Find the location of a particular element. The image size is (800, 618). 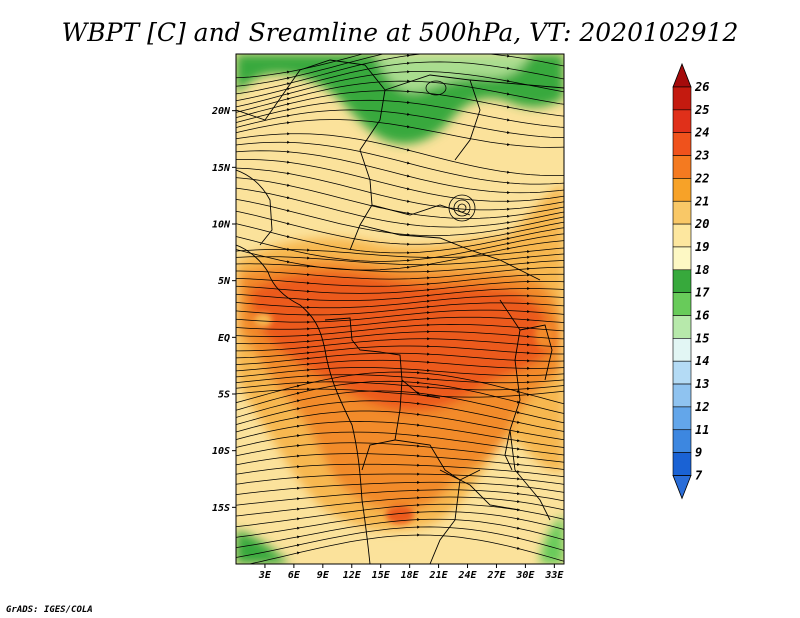

border-angola-zambia is located at coordinates (378, 455).